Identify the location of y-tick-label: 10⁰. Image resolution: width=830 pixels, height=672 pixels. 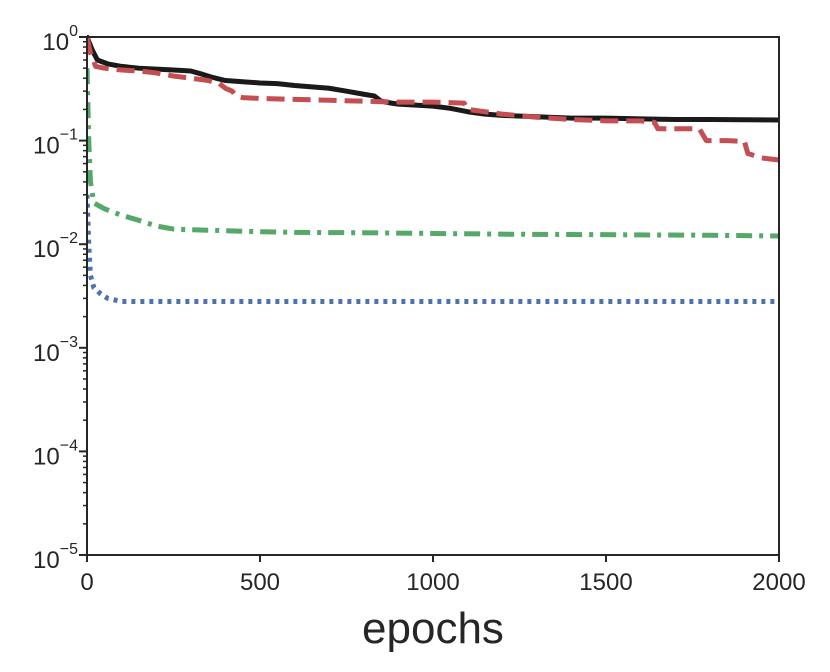
(60, 39).